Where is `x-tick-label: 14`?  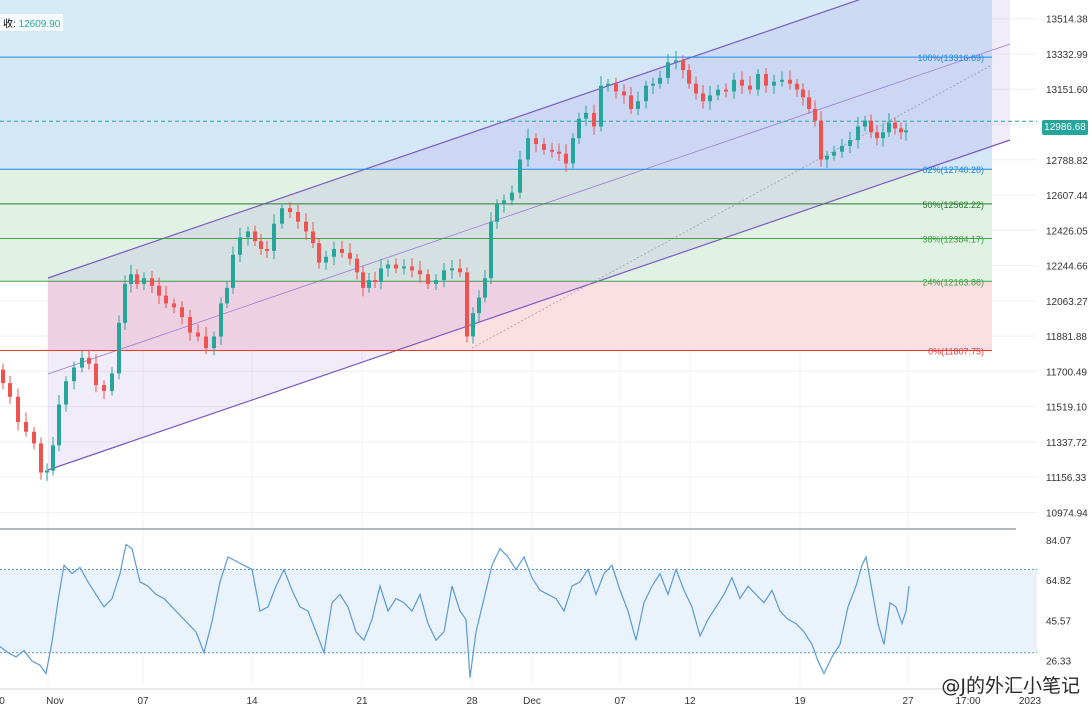
x-tick-label: 14 is located at coordinates (252, 701).